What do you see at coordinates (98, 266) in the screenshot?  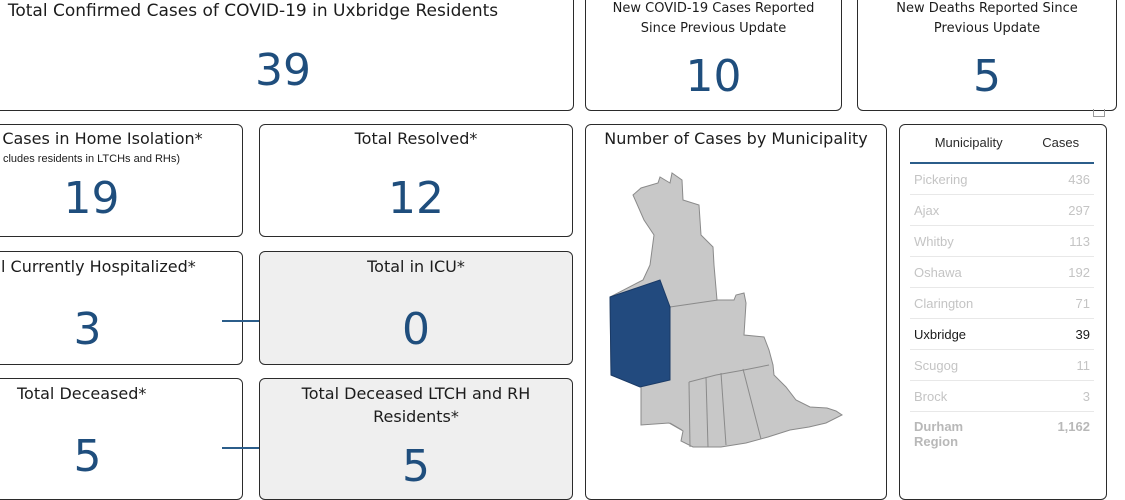 I see `hospitalized-title: l Currently Hospitalized*` at bounding box center [98, 266].